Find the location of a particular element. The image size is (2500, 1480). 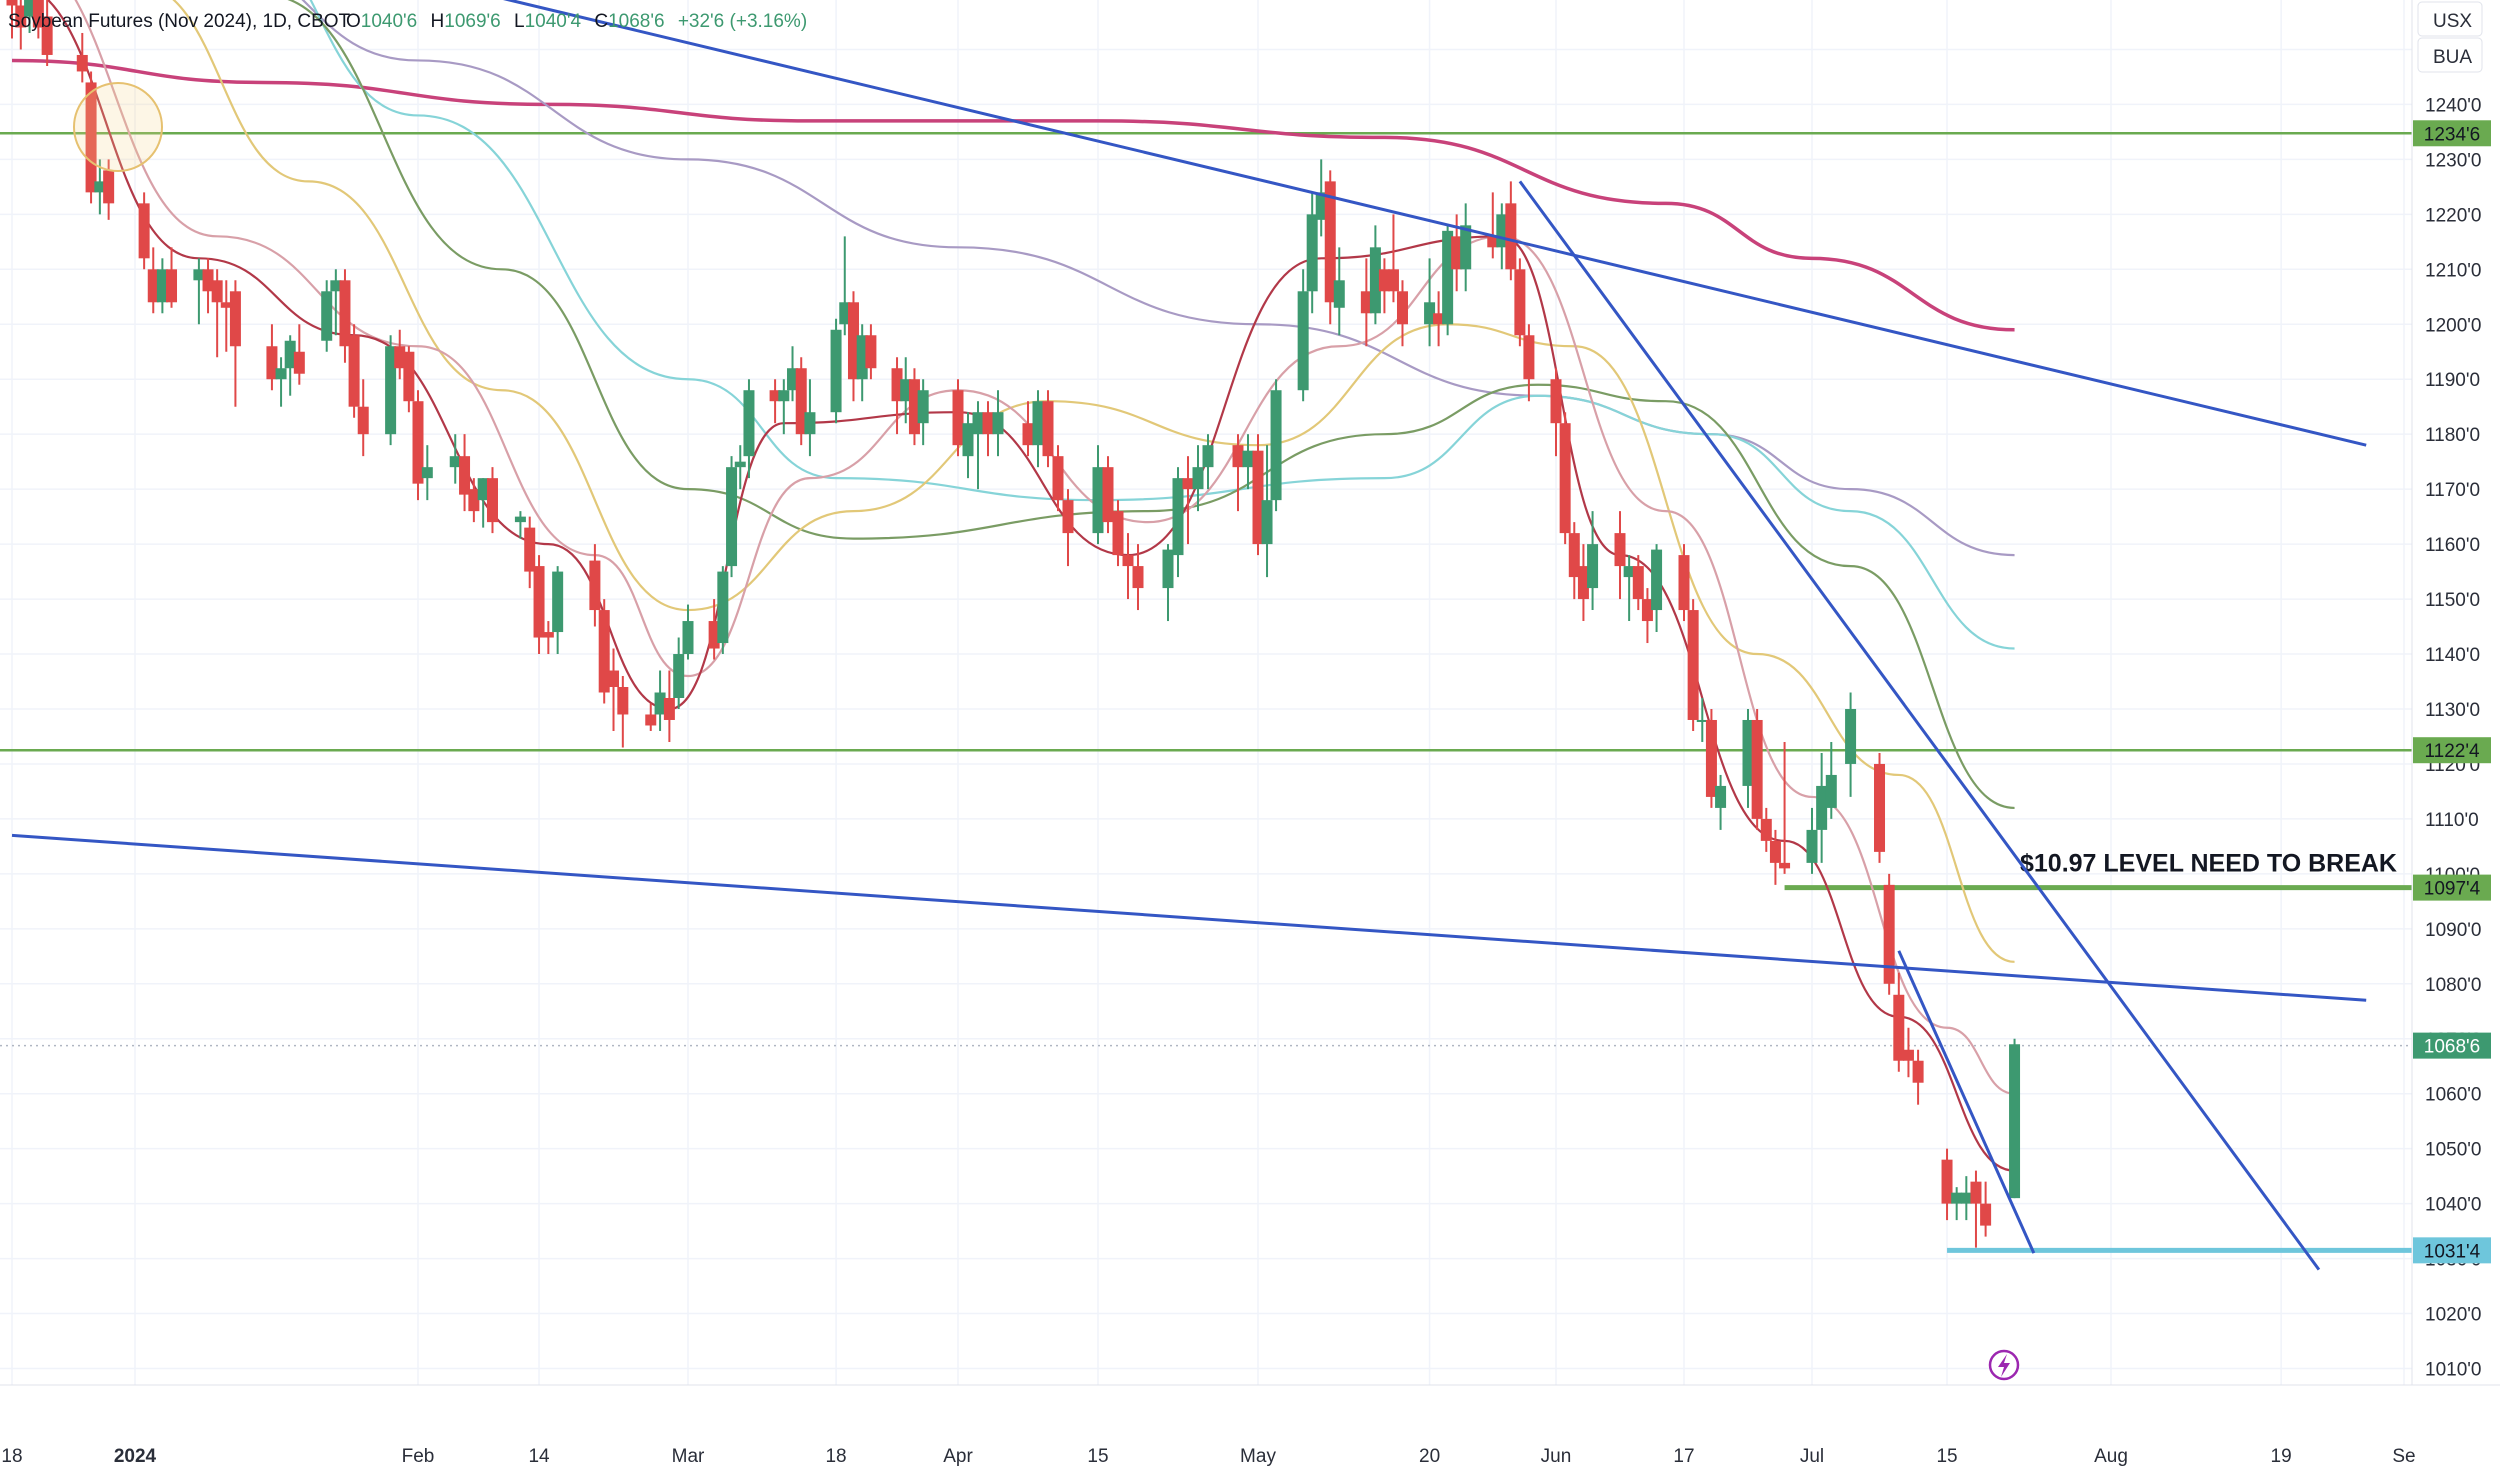

x-tick-label: Aug is located at coordinates (2111, 1456).